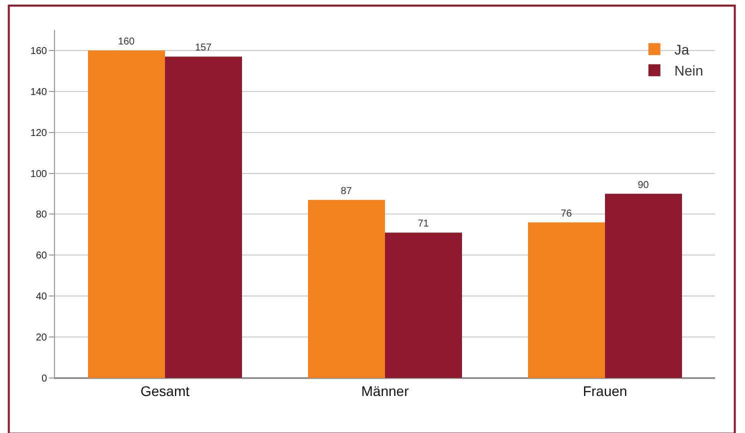 The image size is (745, 433). What do you see at coordinates (39, 92) in the screenshot?
I see `y-tick-label: 140` at bounding box center [39, 92].